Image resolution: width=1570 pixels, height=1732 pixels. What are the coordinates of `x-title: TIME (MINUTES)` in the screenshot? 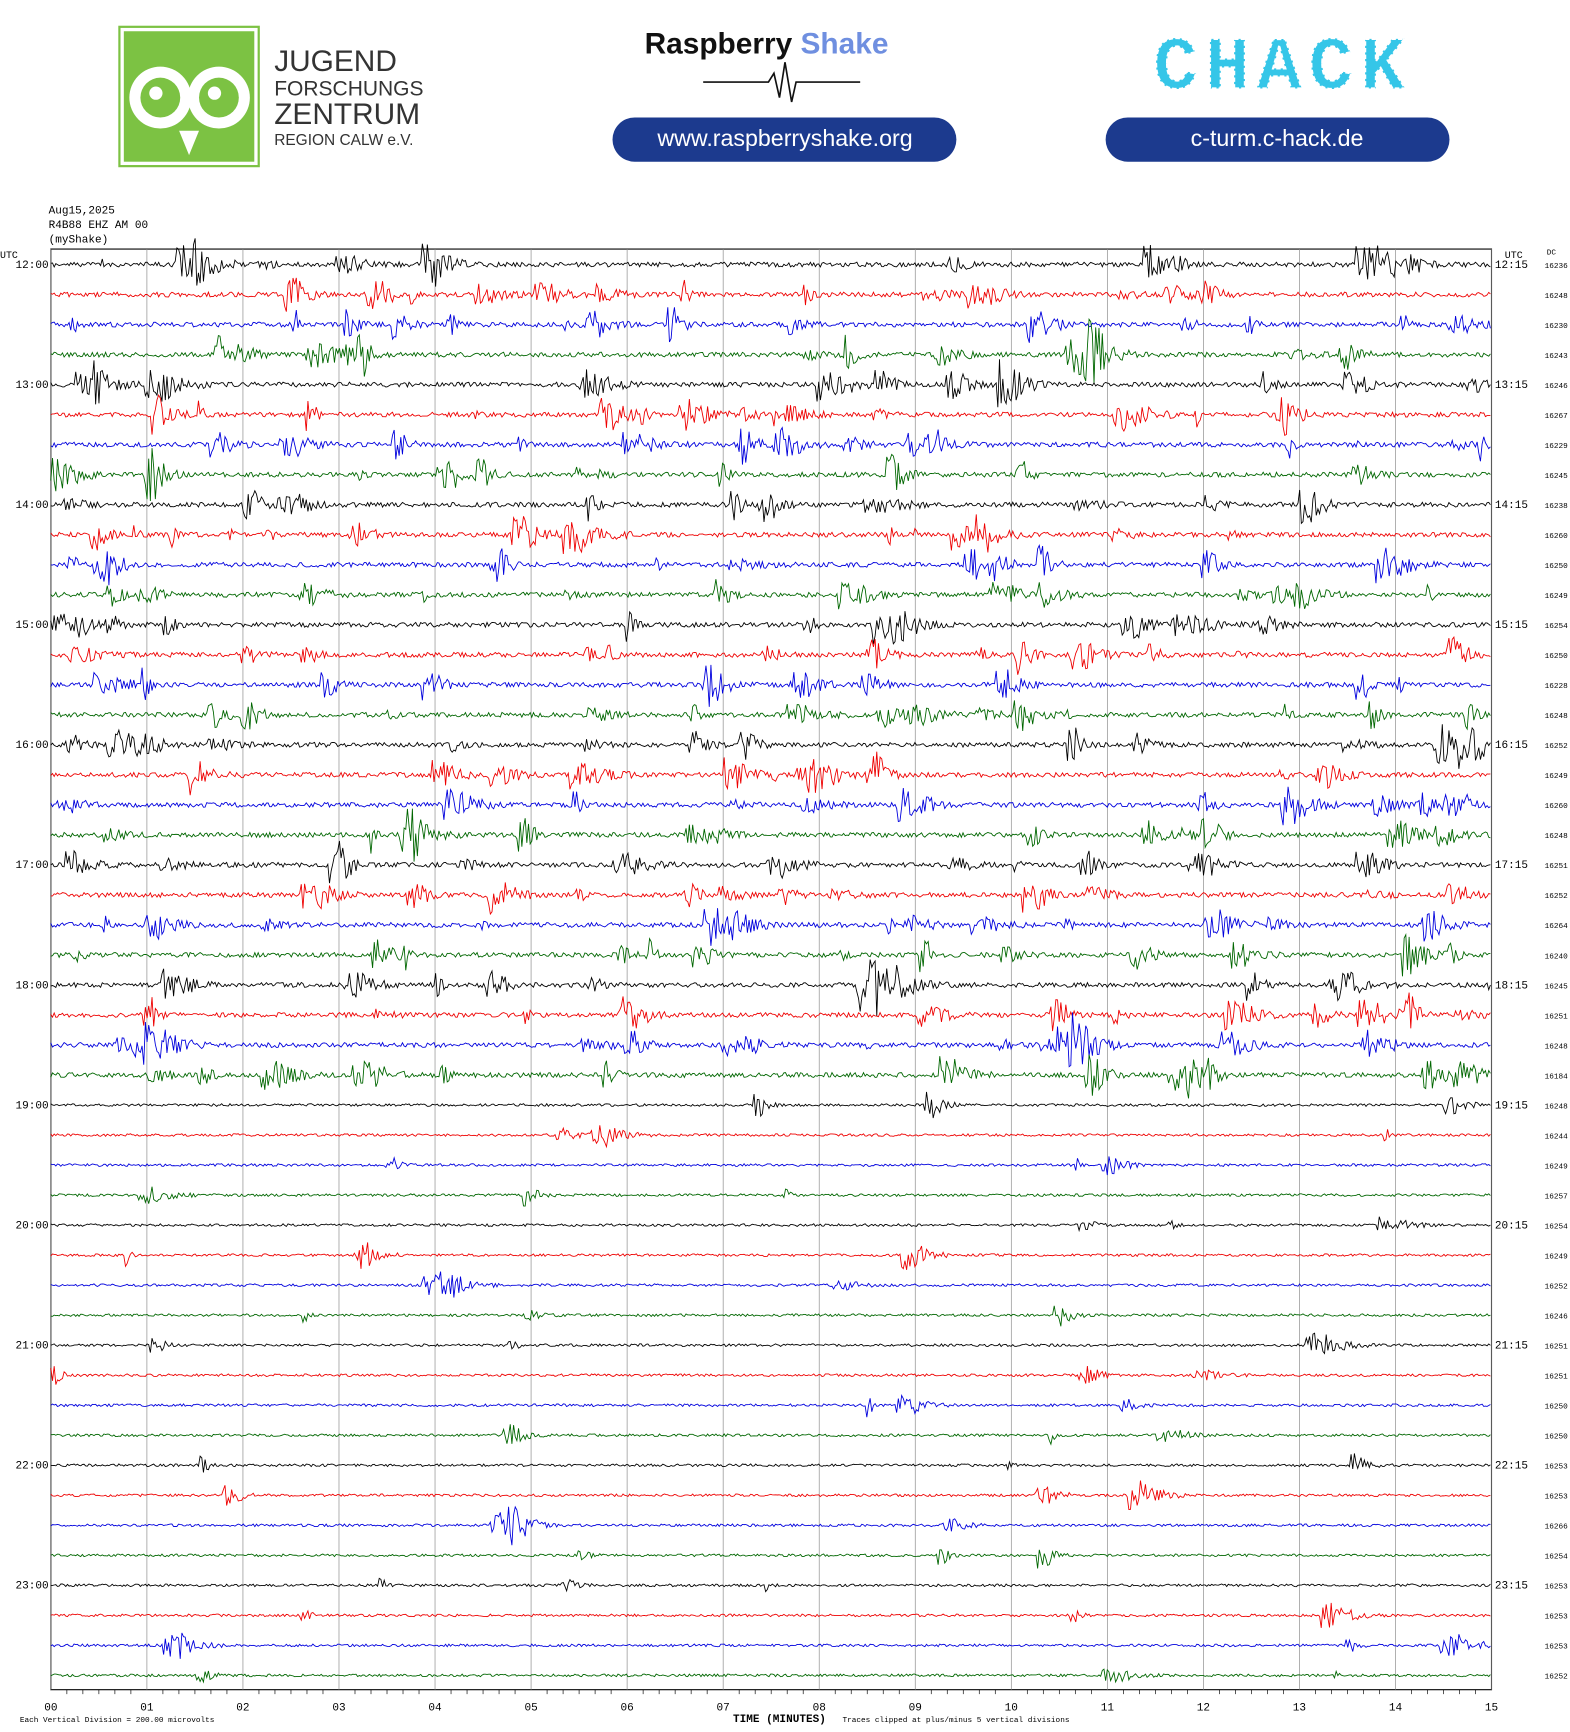 It's located at (779, 1720).